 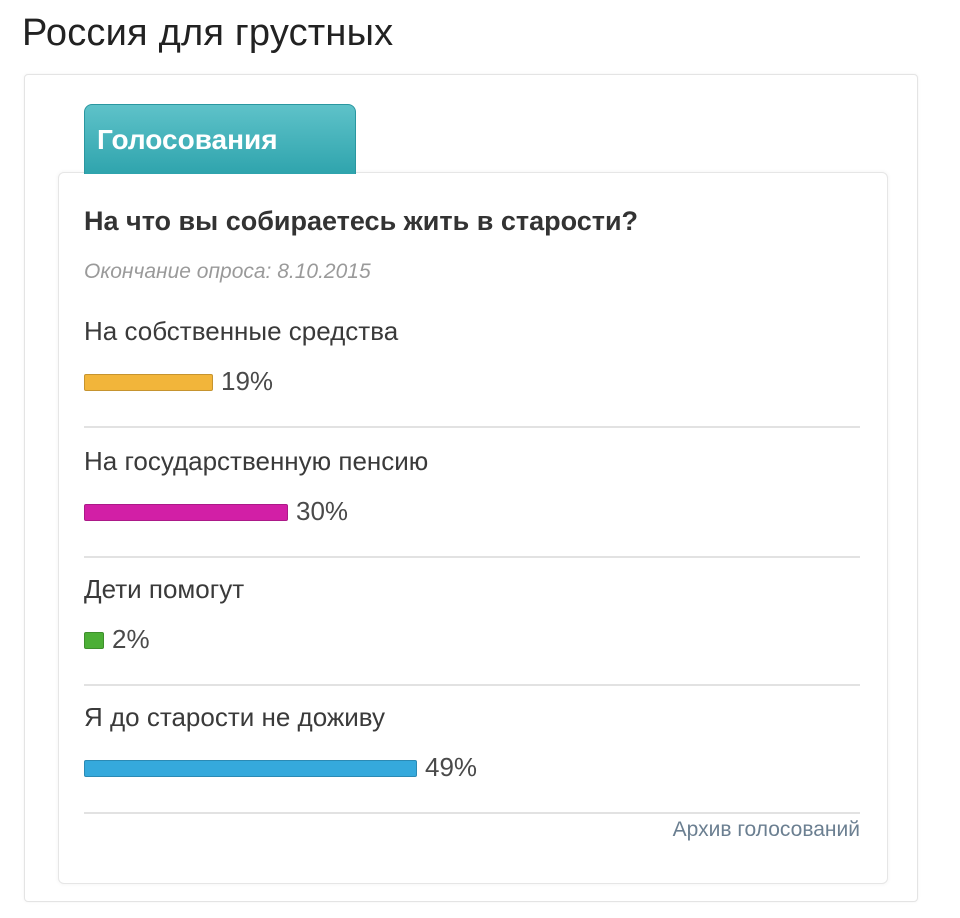 I want to click on tab-polls: Голосования, so click(x=220, y=139).